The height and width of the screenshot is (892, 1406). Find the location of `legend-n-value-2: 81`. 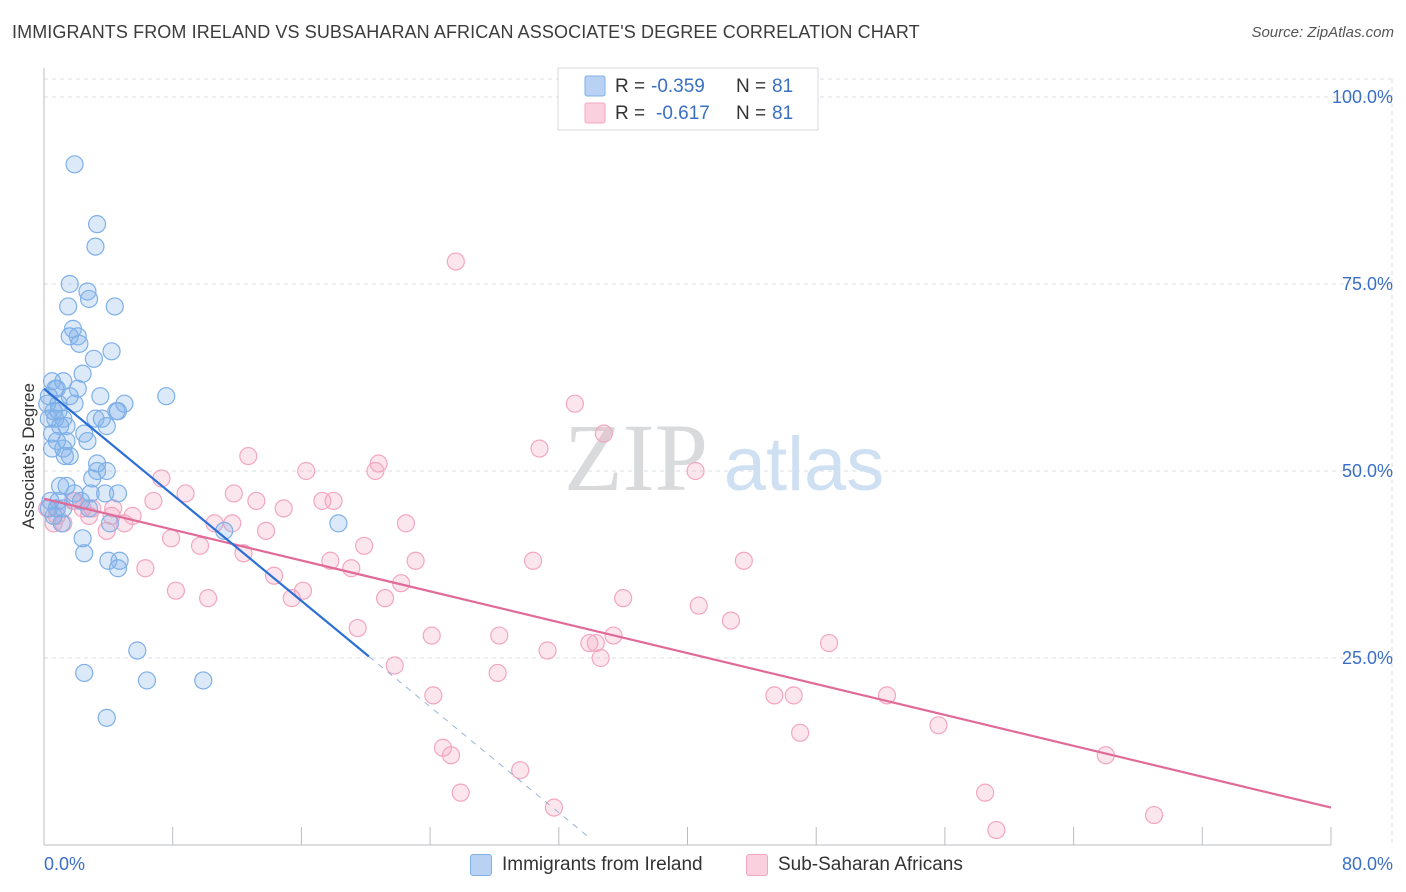

legend-n-value-2: 81 is located at coordinates (782, 113).